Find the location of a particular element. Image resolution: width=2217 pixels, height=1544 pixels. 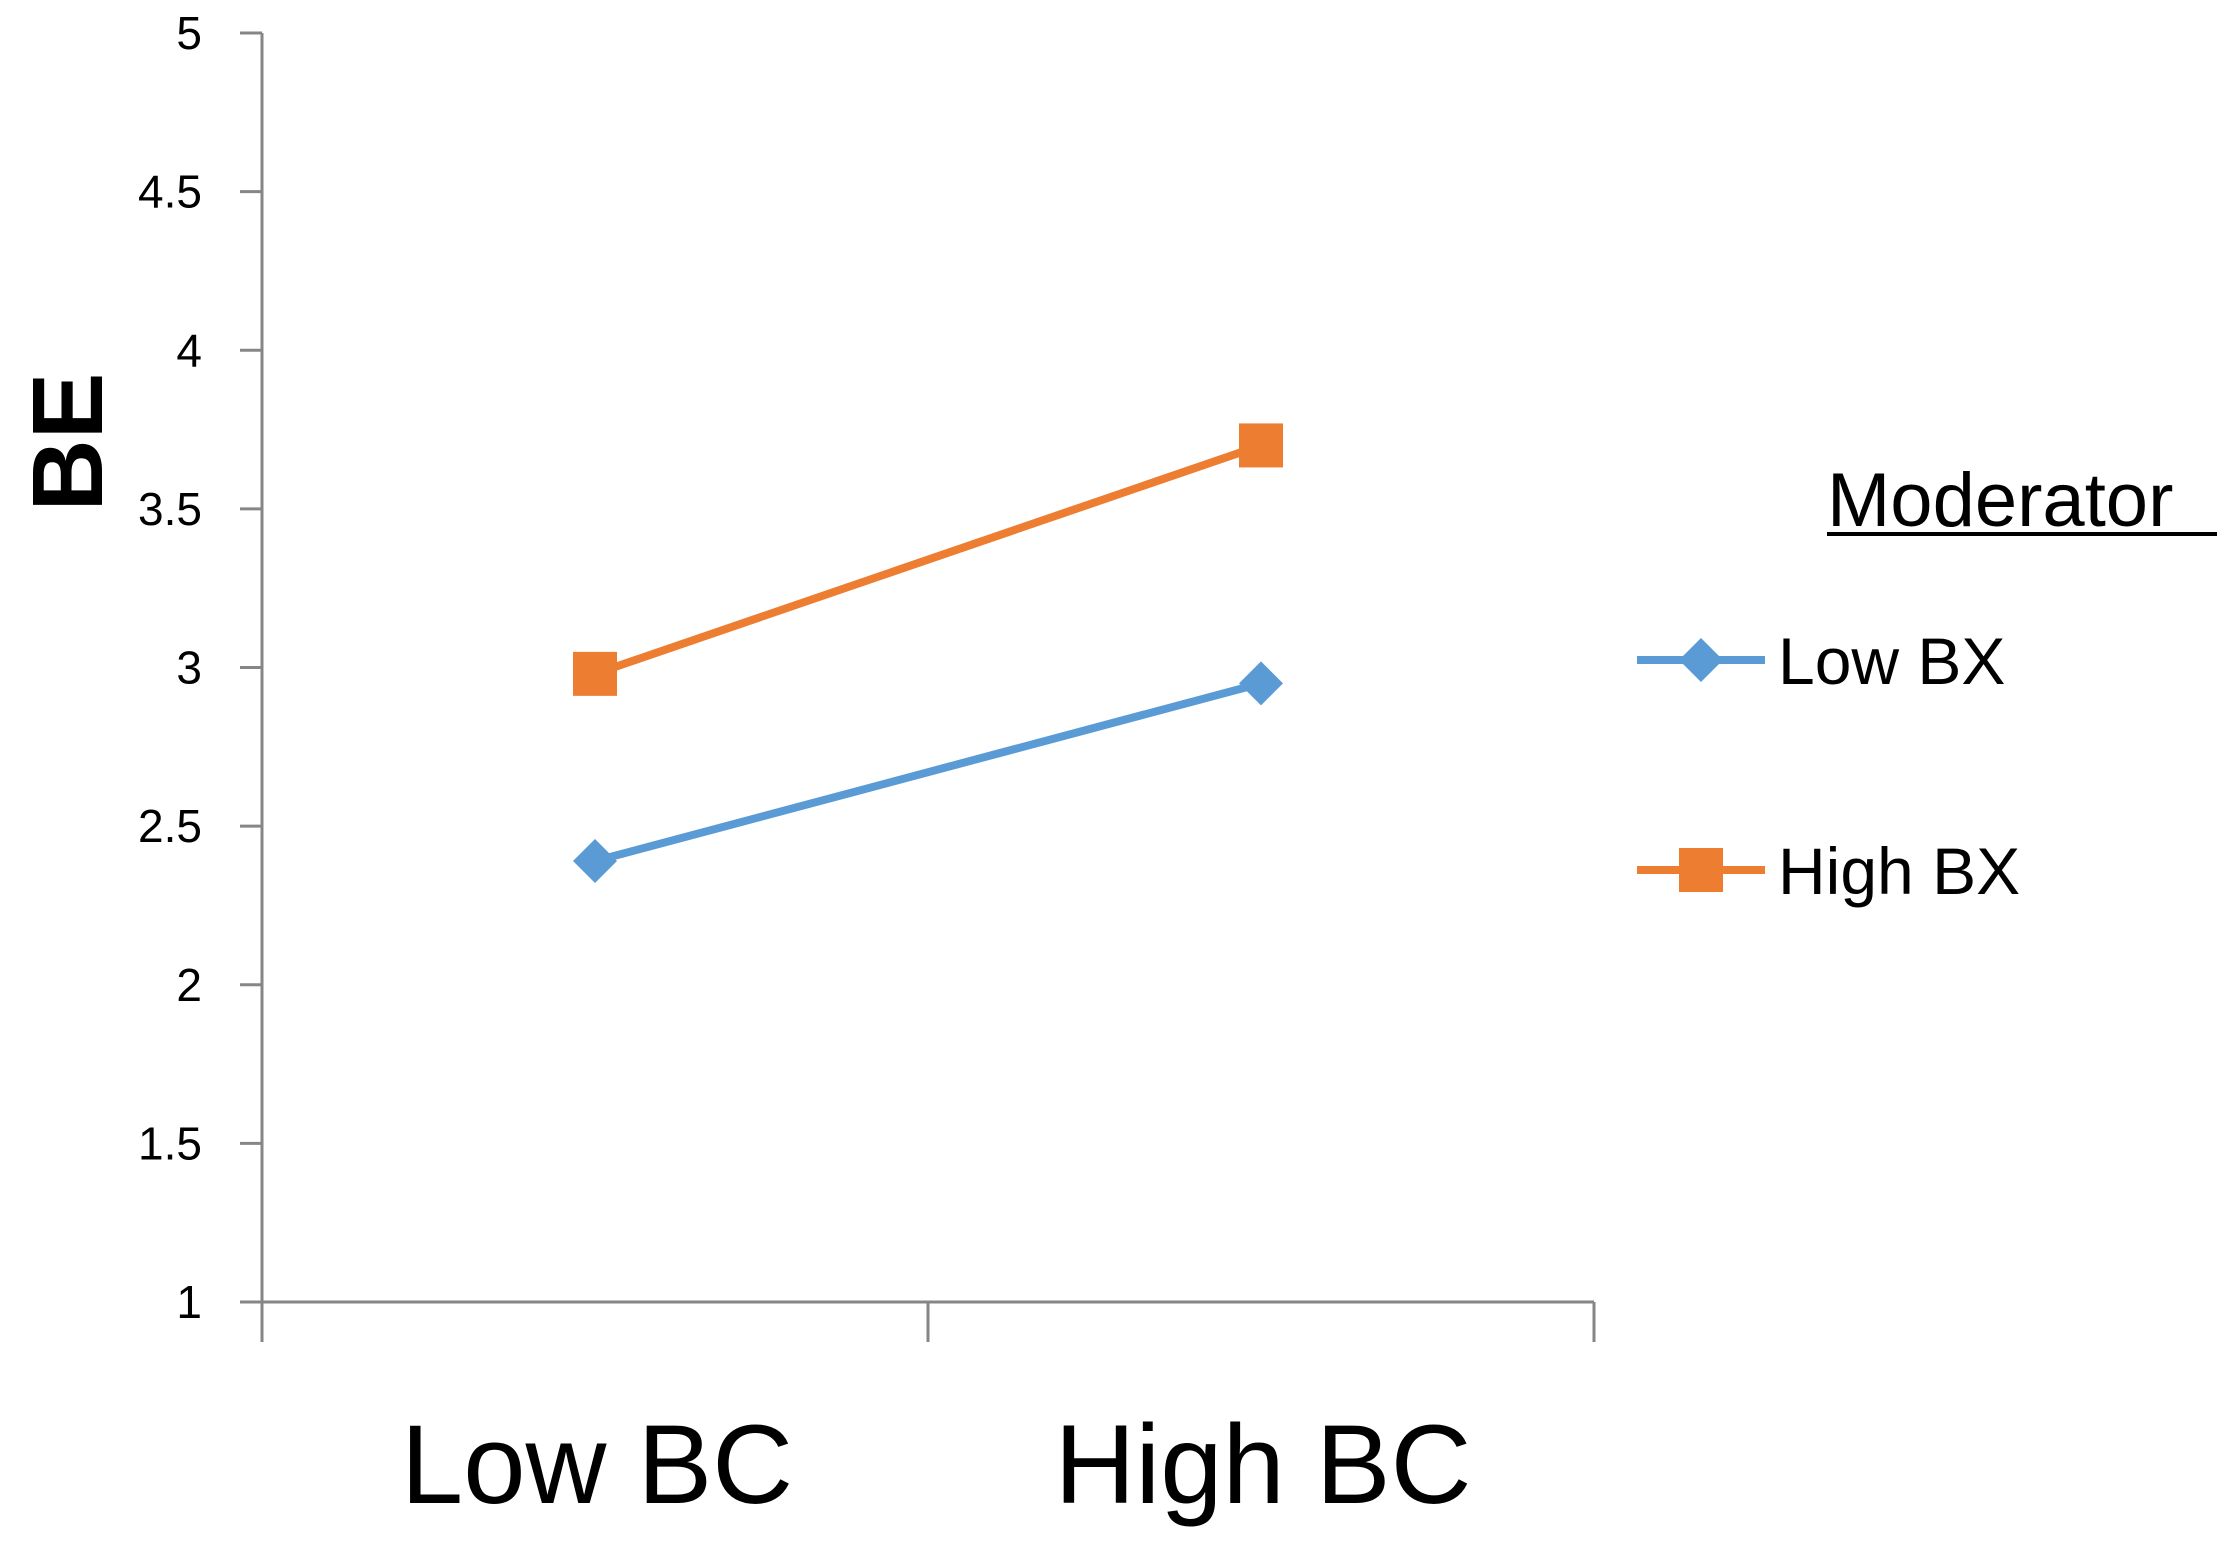

legend-item: High BX is located at coordinates (1828, 871).